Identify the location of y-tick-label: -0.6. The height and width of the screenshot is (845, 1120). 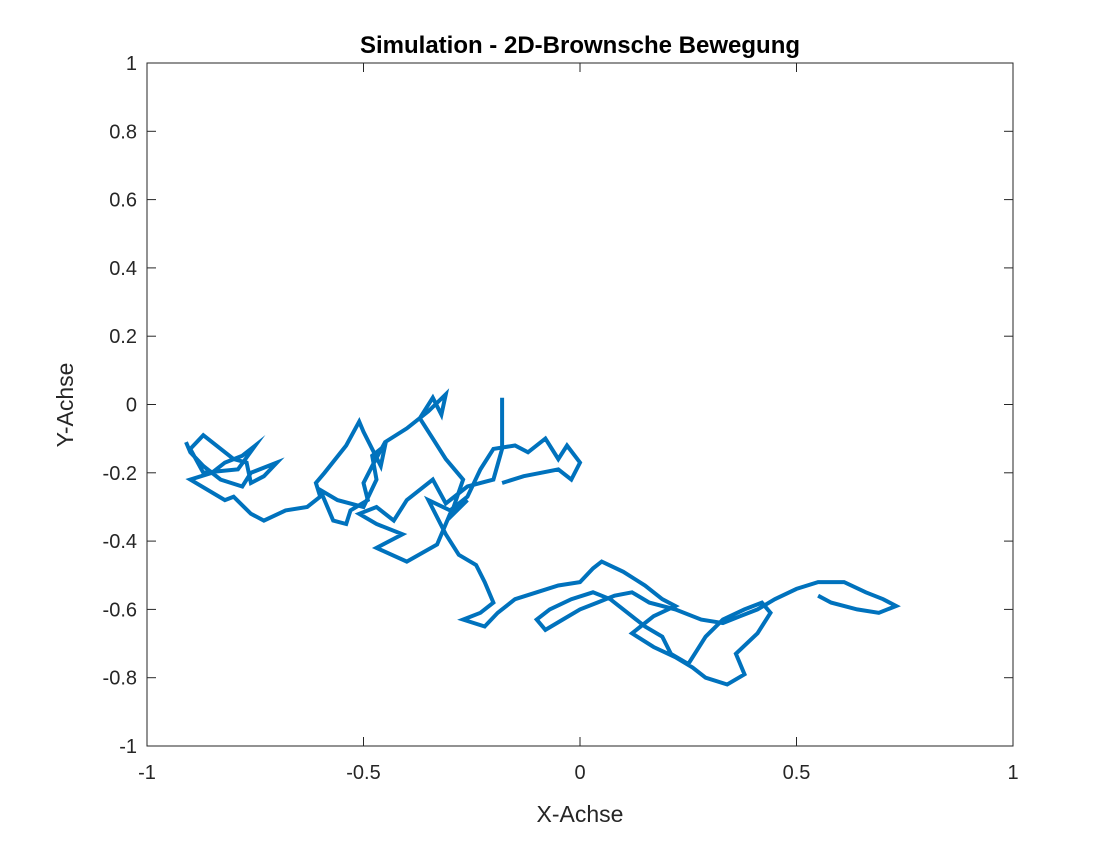
(120, 610).